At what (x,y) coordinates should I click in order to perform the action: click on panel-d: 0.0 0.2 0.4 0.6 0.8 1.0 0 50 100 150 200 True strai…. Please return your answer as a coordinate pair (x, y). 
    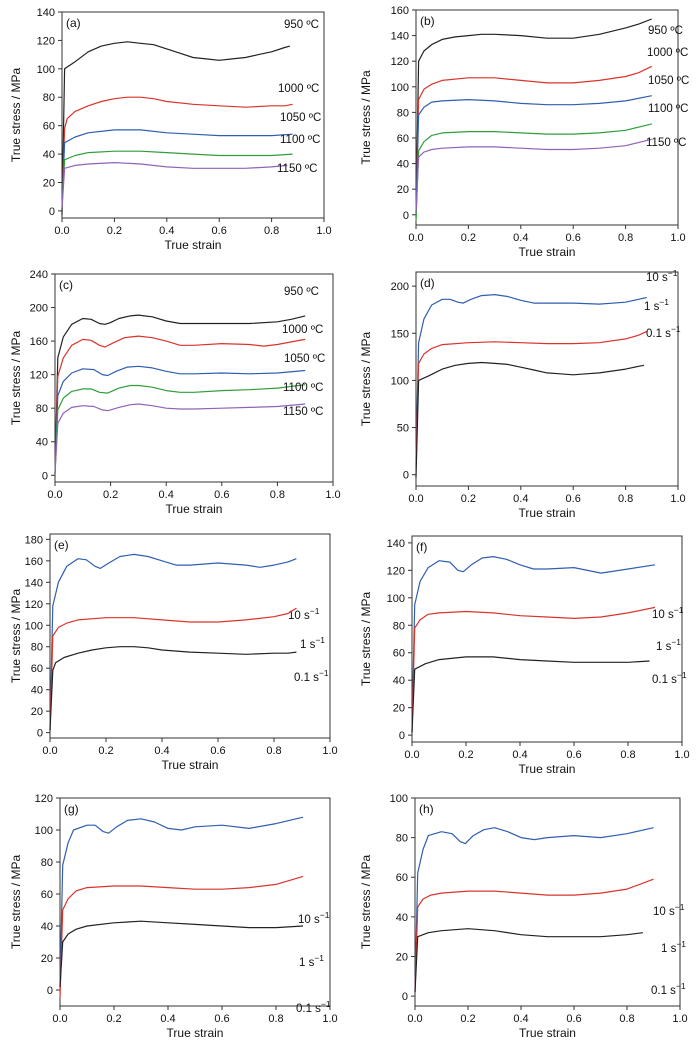
    Looking at the image, I should click on (525, 393).